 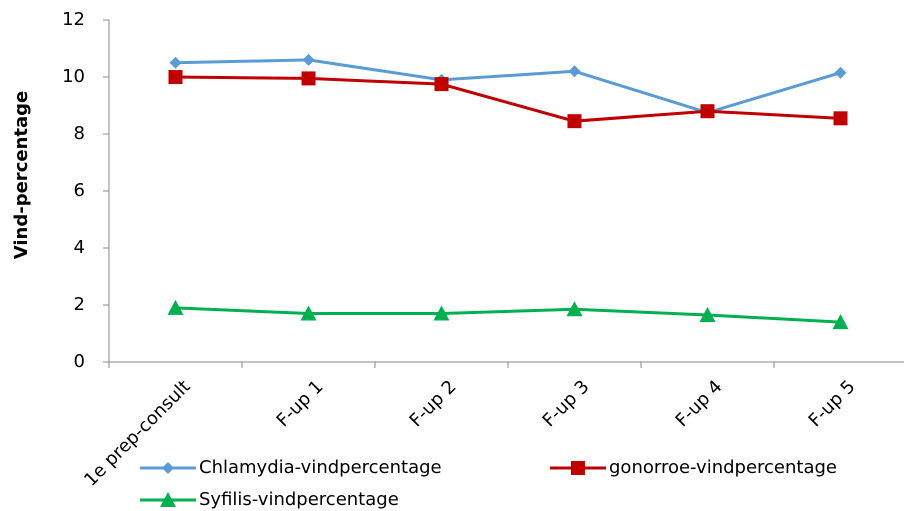 What do you see at coordinates (79, 361) in the screenshot?
I see `y-tick-label: 0` at bounding box center [79, 361].